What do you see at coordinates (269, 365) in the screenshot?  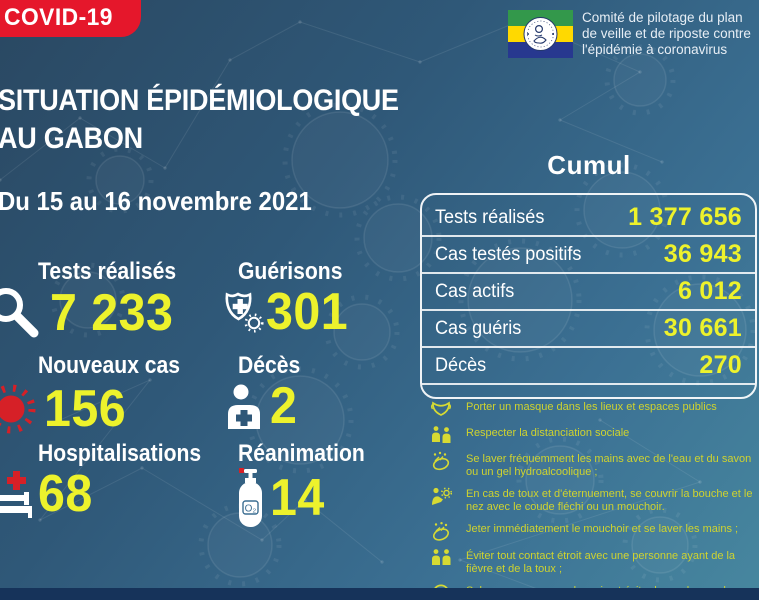 I see `stat-label: Décès` at bounding box center [269, 365].